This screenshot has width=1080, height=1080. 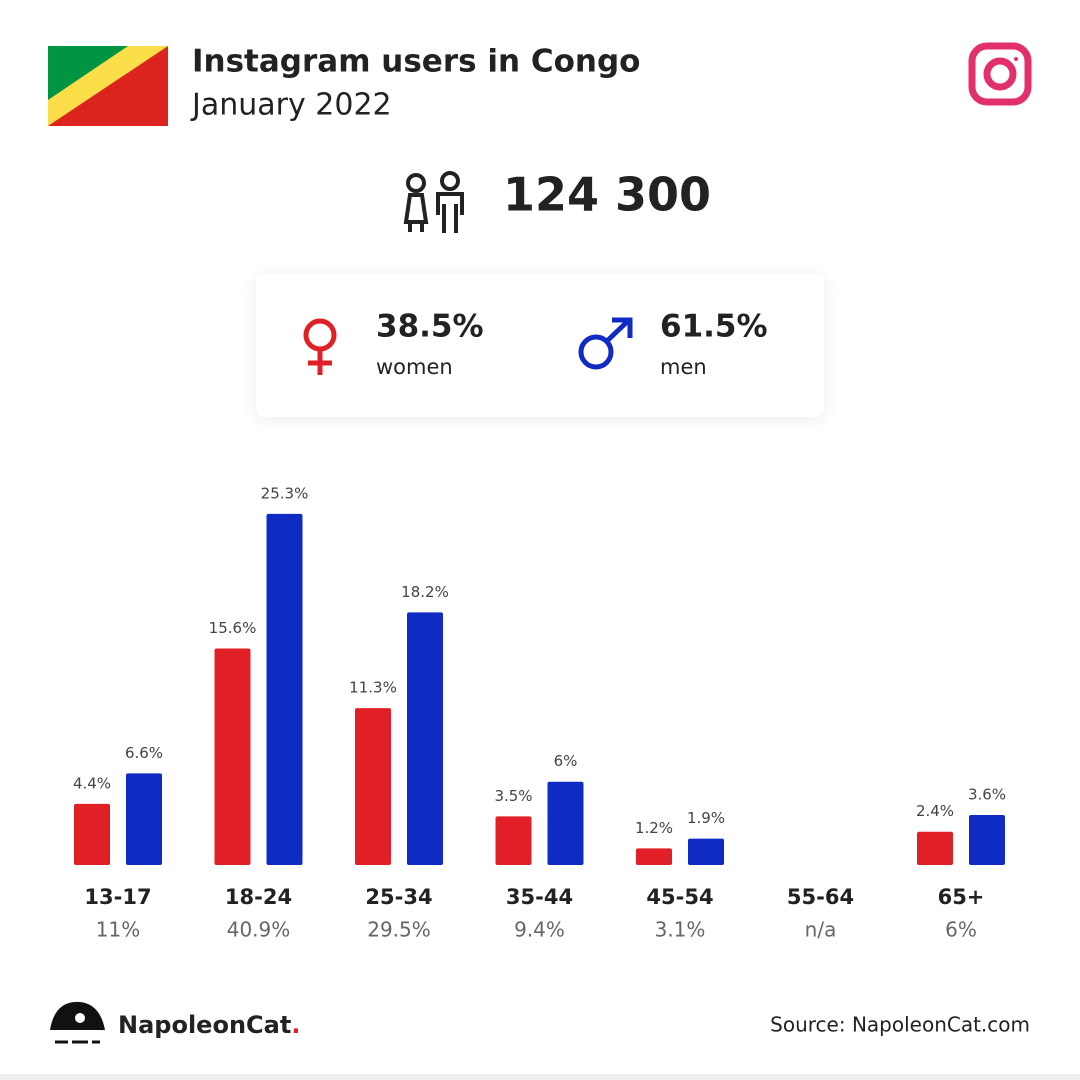 I want to click on female-icon, so click(x=320, y=346).